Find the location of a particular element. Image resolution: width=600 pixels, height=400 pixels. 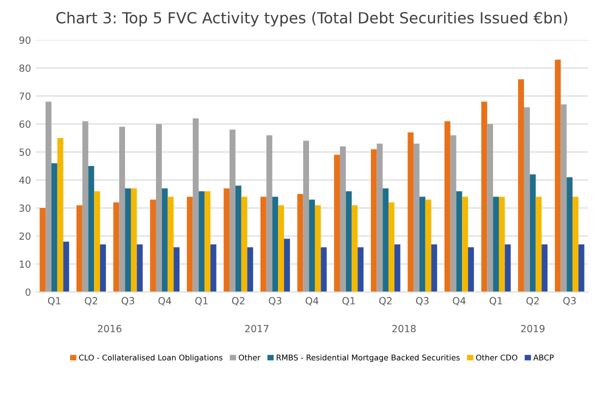

text: 2016 is located at coordinates (110, 328).